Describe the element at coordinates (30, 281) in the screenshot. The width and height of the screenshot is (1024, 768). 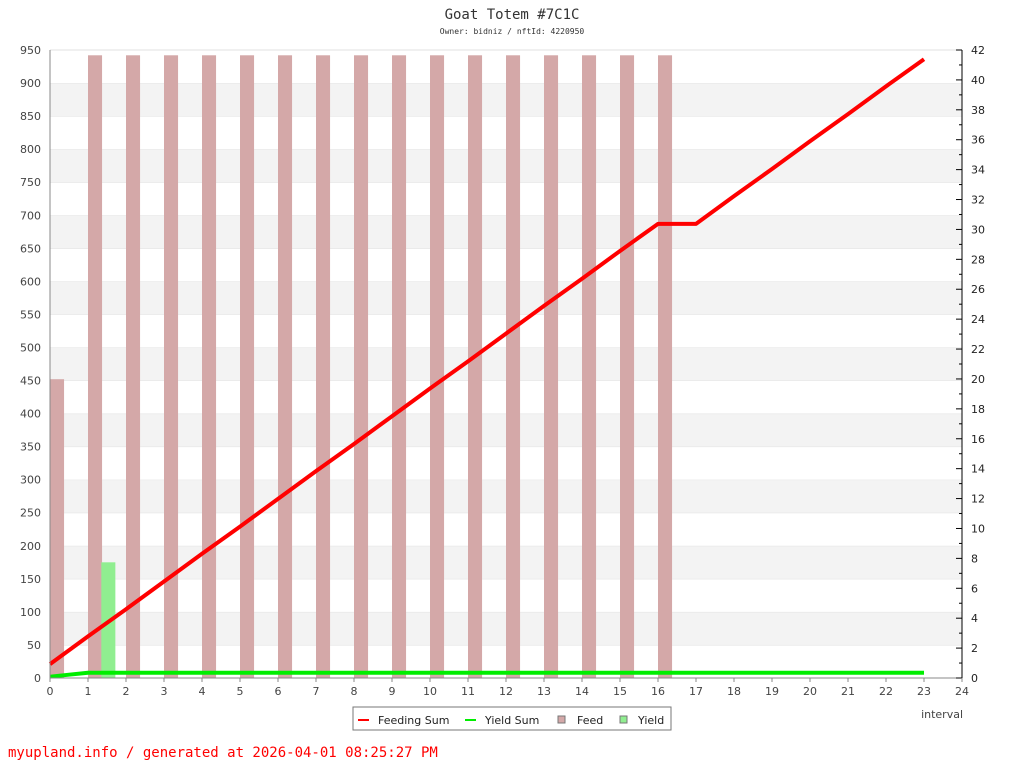
I see `y-tick-label-left: 600` at that location.